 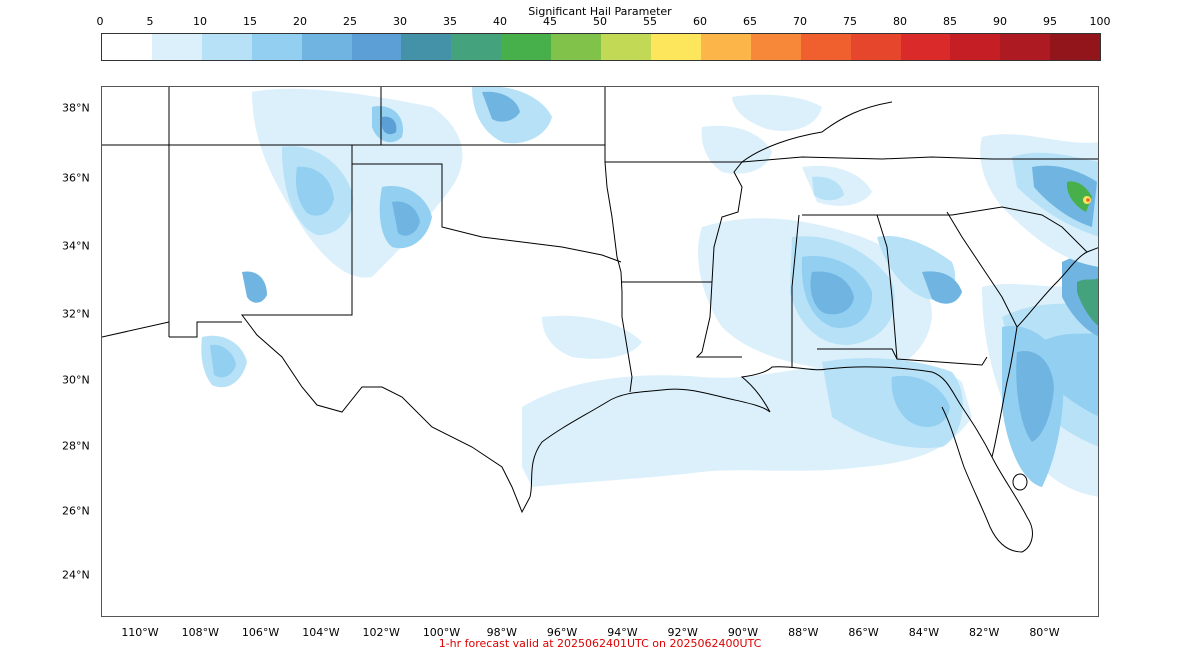 What do you see at coordinates (562, 632) in the screenshot?
I see `longitude-label: 96°W` at bounding box center [562, 632].